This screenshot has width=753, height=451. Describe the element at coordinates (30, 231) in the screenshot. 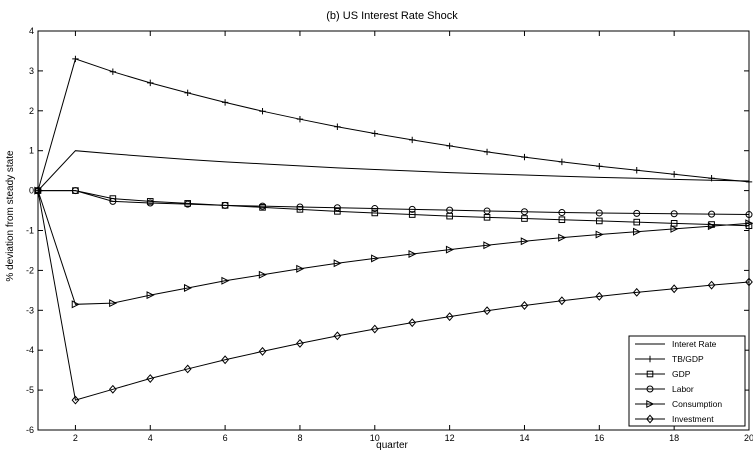

I see `y-tick-label: -1` at that location.